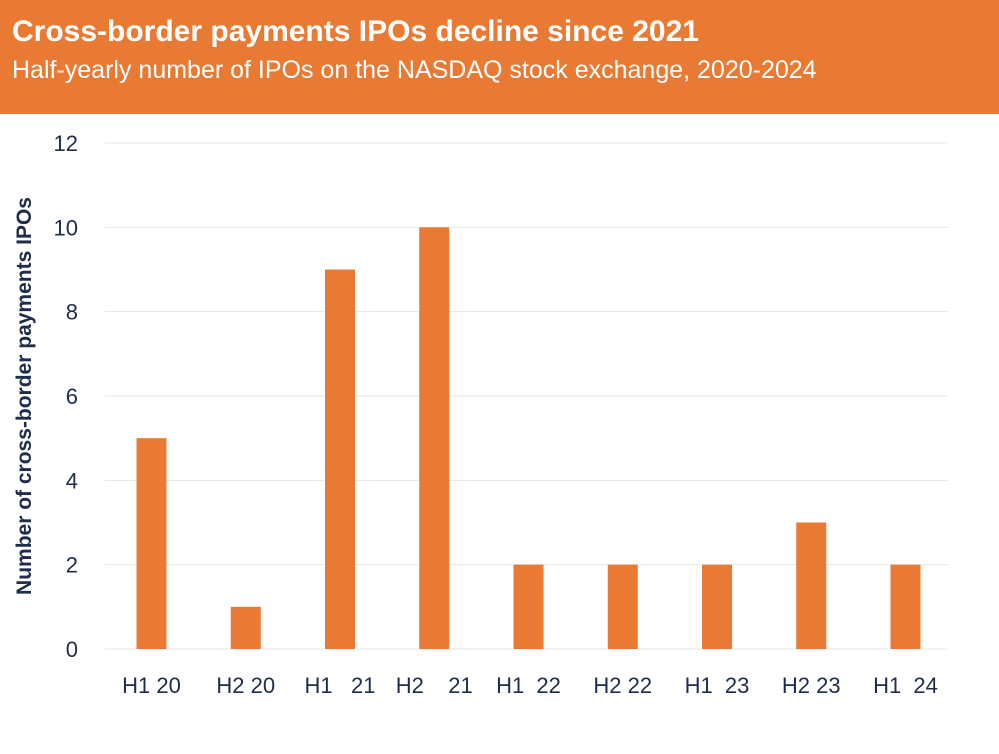 Image resolution: width=999 pixels, height=754 pixels. What do you see at coordinates (72, 396) in the screenshot?
I see `y-tick-label: 6` at bounding box center [72, 396].